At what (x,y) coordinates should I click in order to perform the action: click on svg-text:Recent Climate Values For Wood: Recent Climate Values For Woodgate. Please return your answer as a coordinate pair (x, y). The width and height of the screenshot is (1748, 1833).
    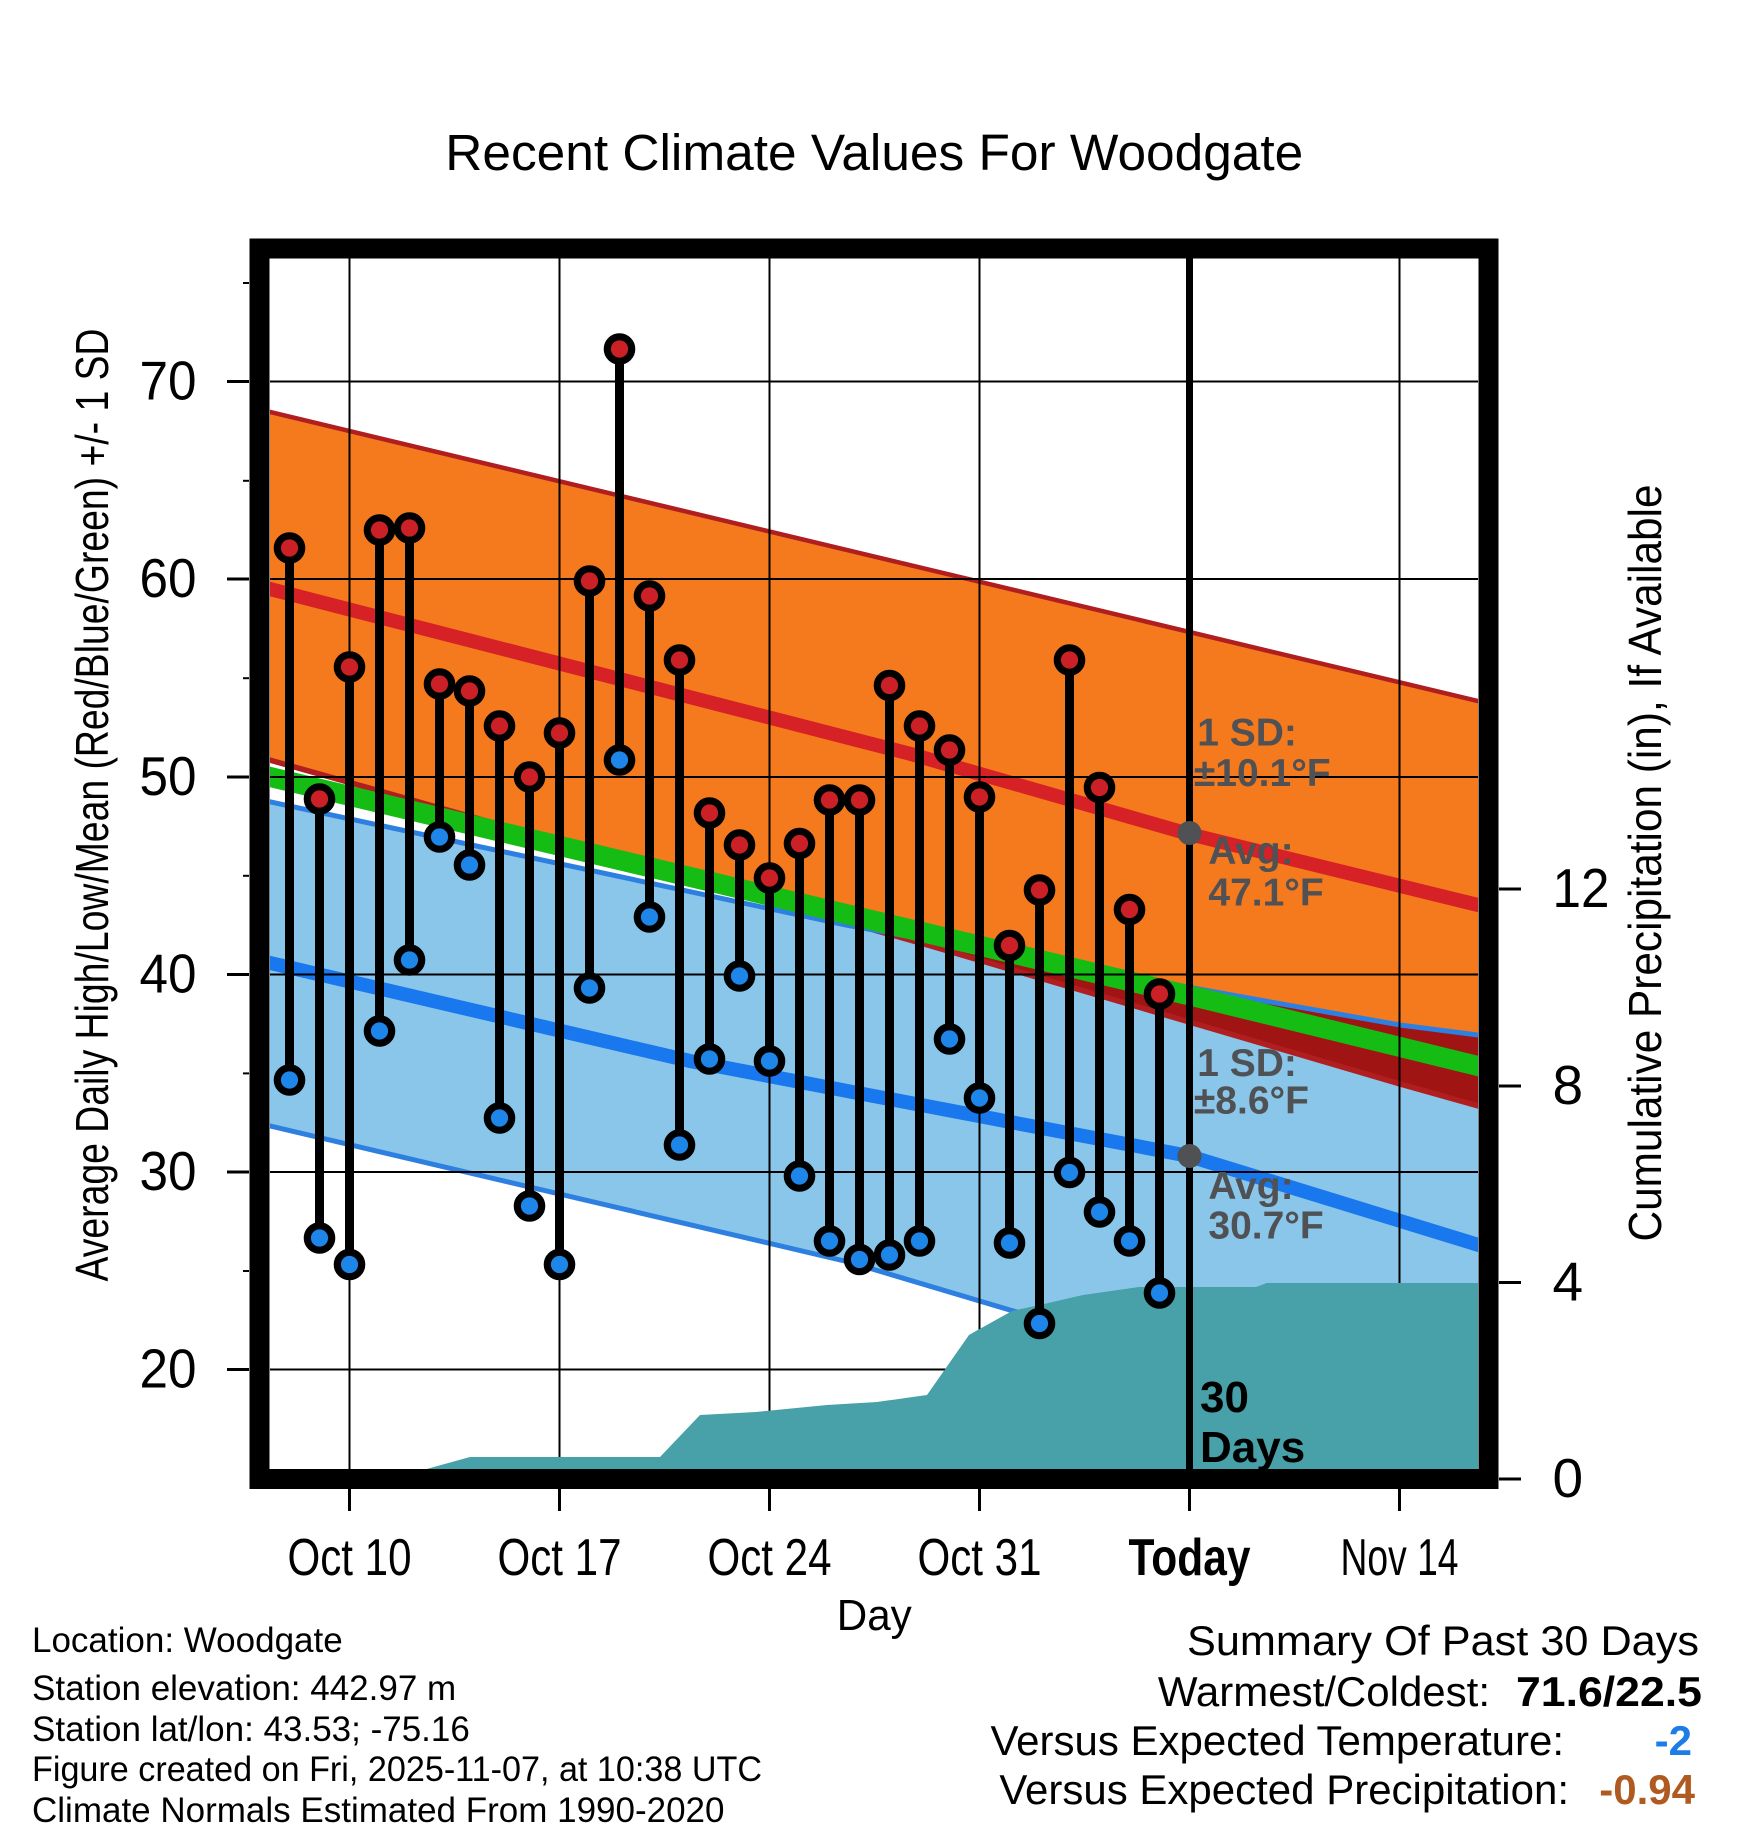
    Looking at the image, I should click on (874, 152).